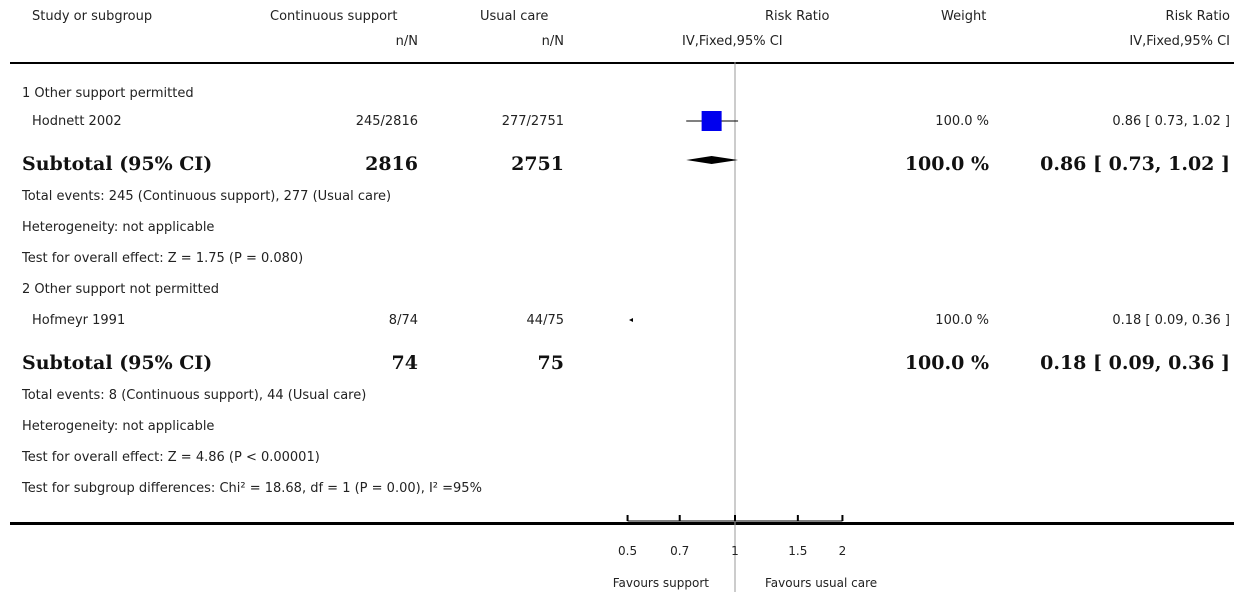 This screenshot has height=592, width=1240. Describe the element at coordinates (821, 583) in the screenshot. I see `favours-right-label: Favours usual care` at that location.